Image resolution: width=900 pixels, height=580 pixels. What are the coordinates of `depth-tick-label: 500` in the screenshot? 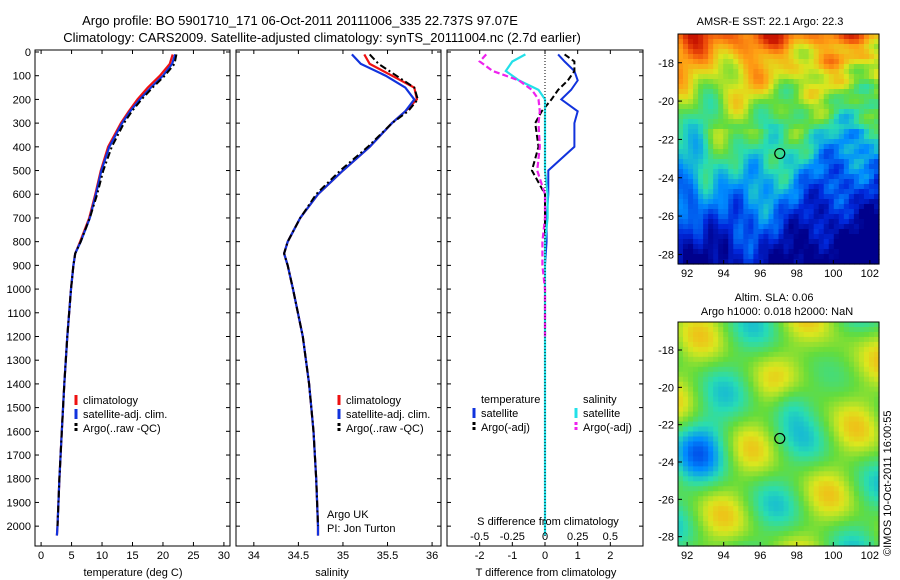 It's located at (22, 172).